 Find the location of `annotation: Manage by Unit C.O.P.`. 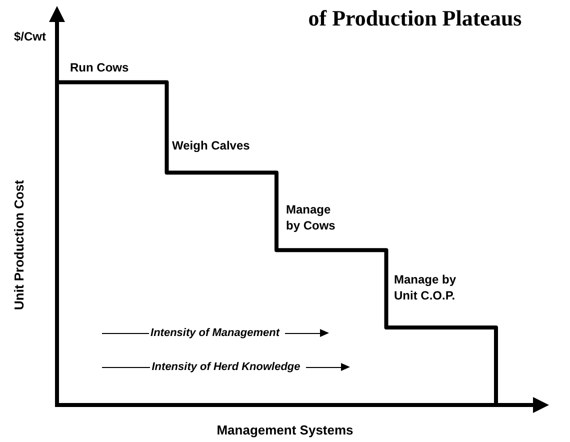

annotation: Manage by Unit C.O.P. is located at coordinates (425, 287).